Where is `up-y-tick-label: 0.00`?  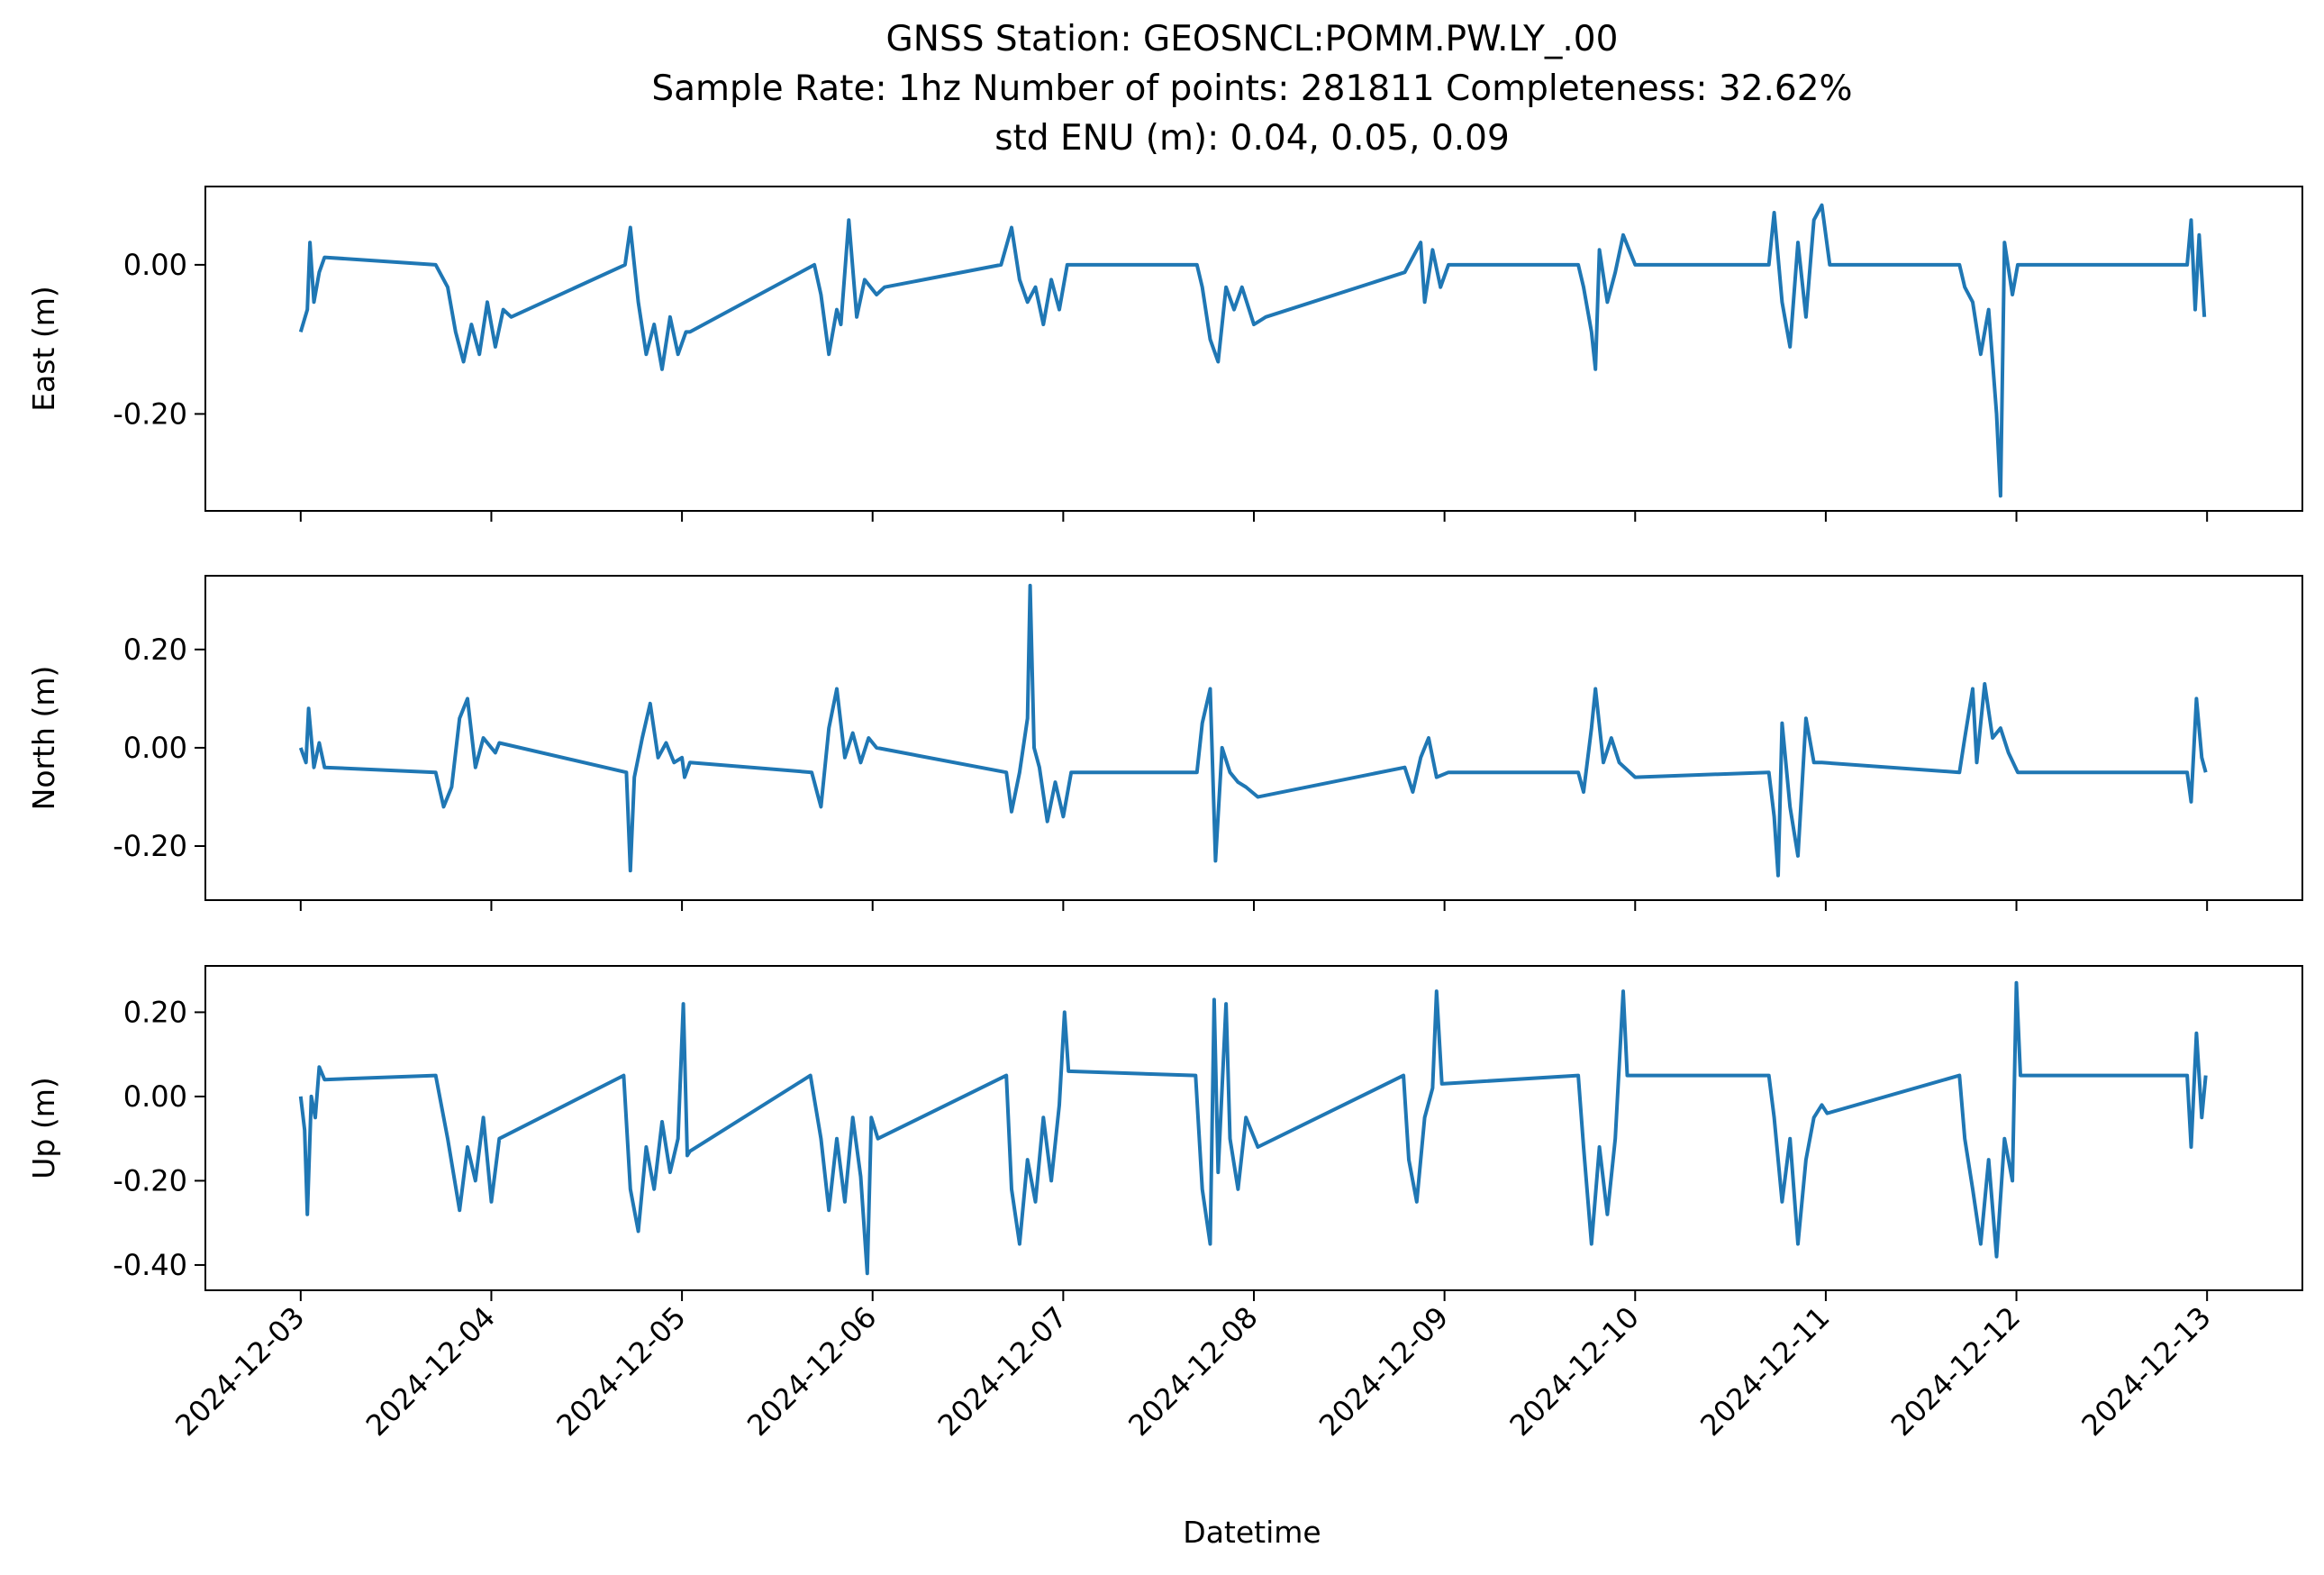 up-y-tick-label: 0.00 is located at coordinates (155, 1096).